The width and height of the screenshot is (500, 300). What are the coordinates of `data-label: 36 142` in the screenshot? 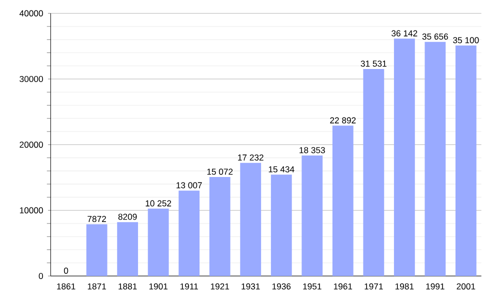 It's located at (405, 33).